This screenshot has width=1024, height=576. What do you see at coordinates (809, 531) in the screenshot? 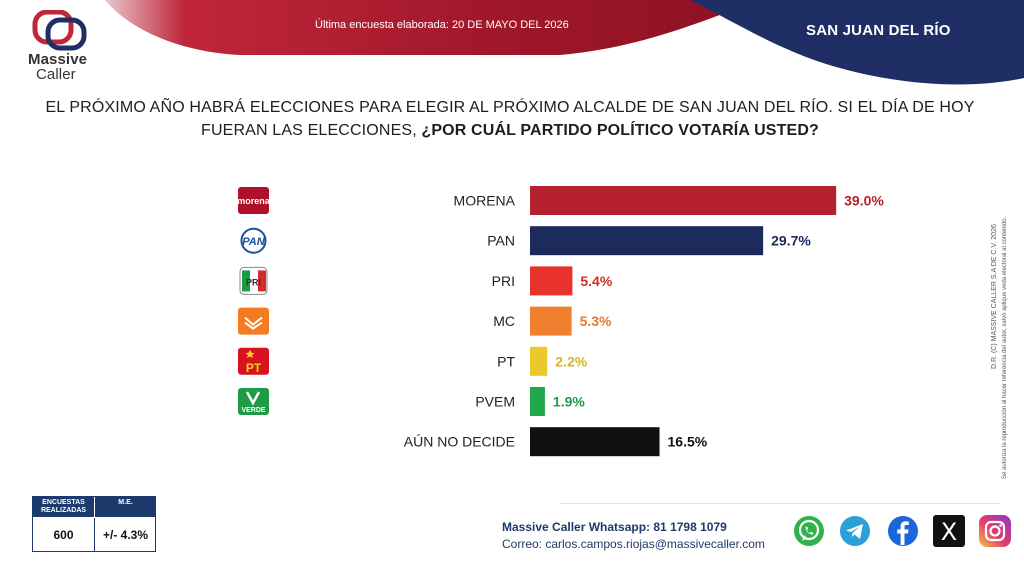
I see `whatsapp-icon` at bounding box center [809, 531].